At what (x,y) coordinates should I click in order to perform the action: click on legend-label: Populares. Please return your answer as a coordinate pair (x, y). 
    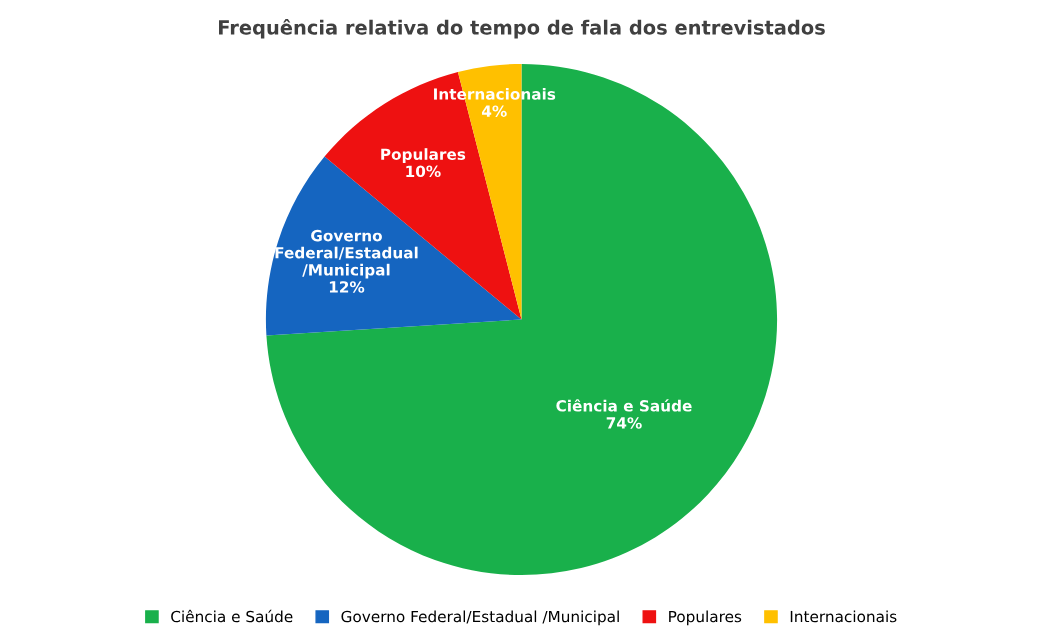
    Looking at the image, I should click on (705, 618).